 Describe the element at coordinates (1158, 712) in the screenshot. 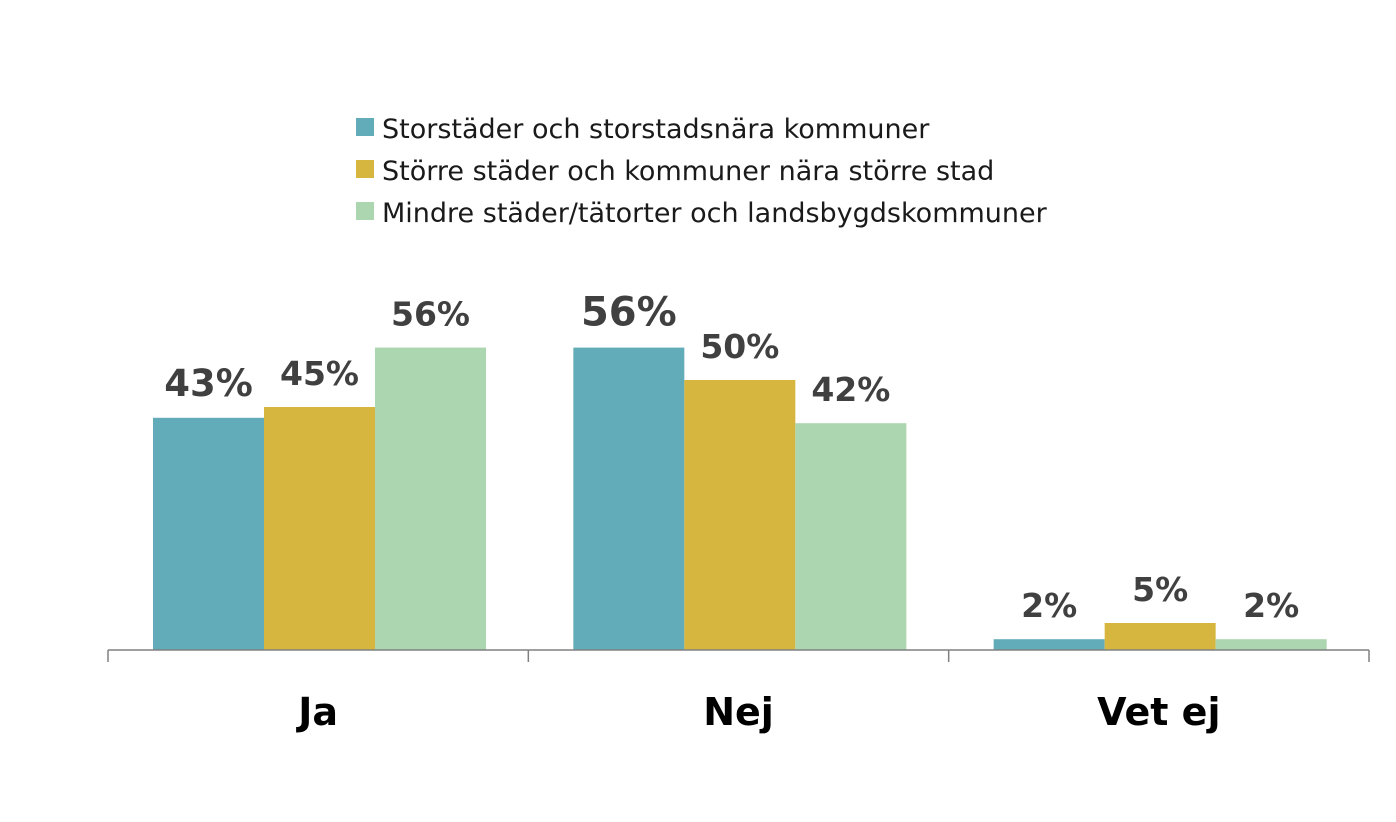

I see `category-label-vet-ej: Vet ej` at that location.